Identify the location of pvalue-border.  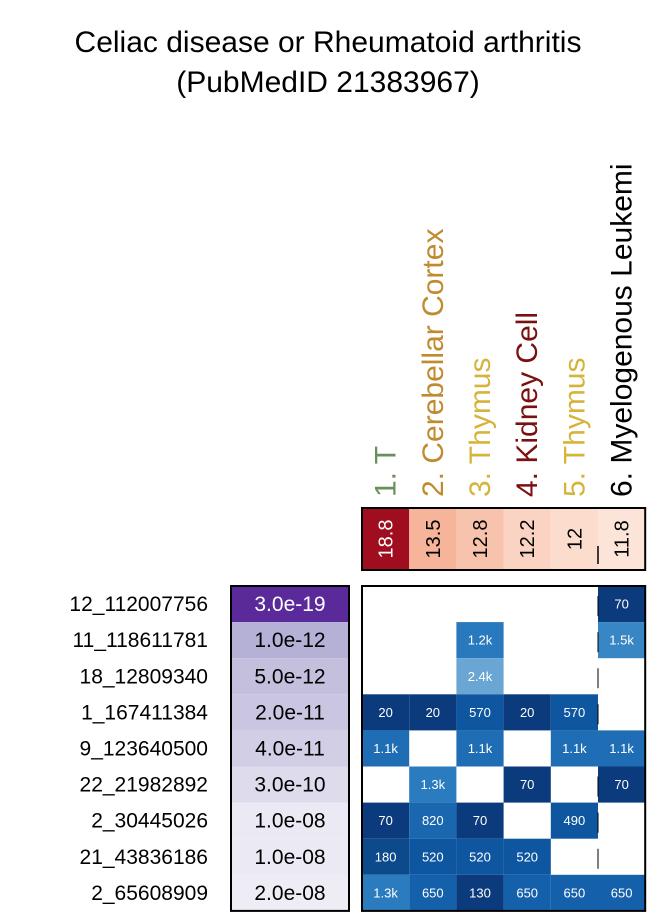
(290, 748).